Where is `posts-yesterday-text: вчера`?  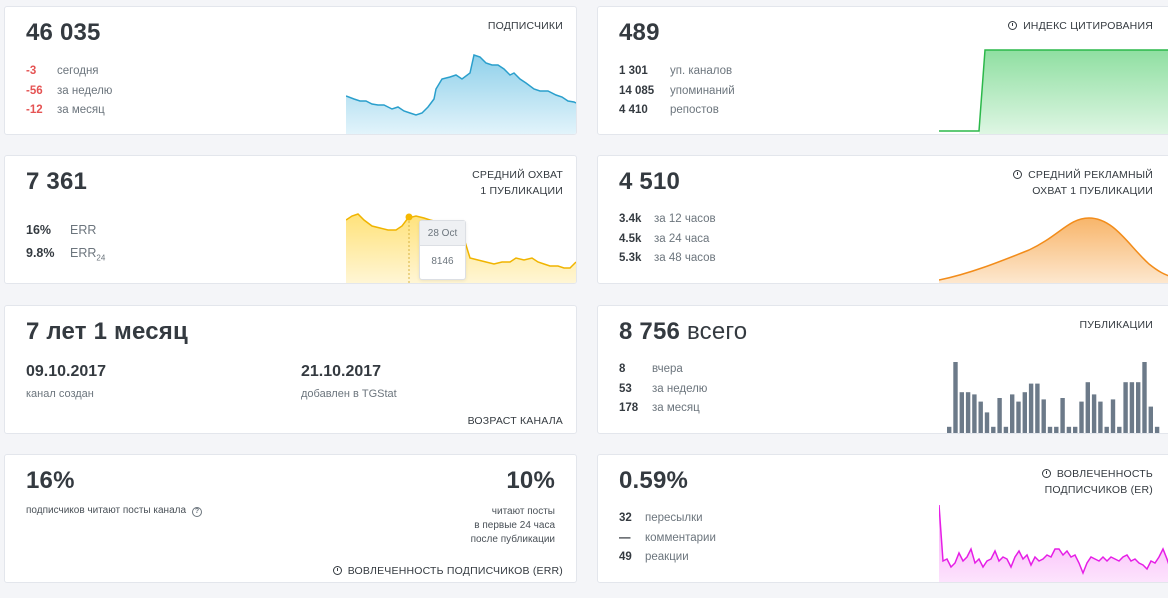 posts-yesterday-text: вчера is located at coordinates (667, 369).